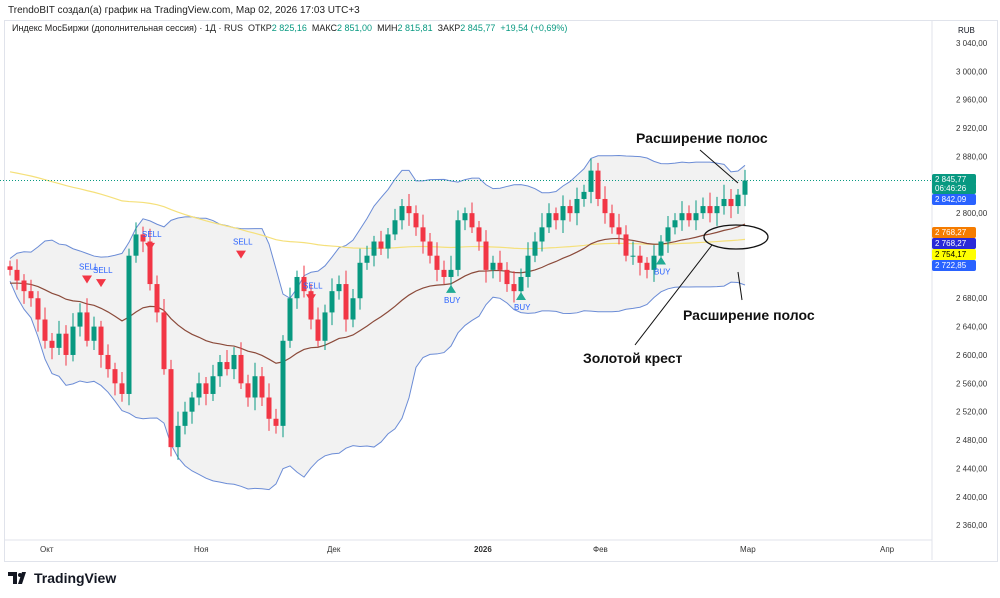 This screenshot has height=598, width=1000. What do you see at coordinates (600, 549) in the screenshot?
I see `time-tick: Фев` at bounding box center [600, 549].